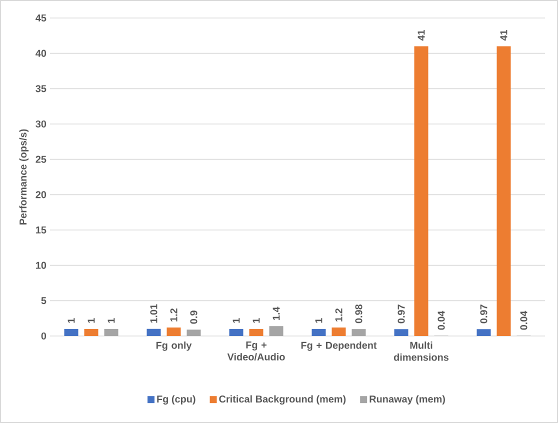  What do you see at coordinates (43, 300) in the screenshot?
I see `y-tick-label: 5` at bounding box center [43, 300].